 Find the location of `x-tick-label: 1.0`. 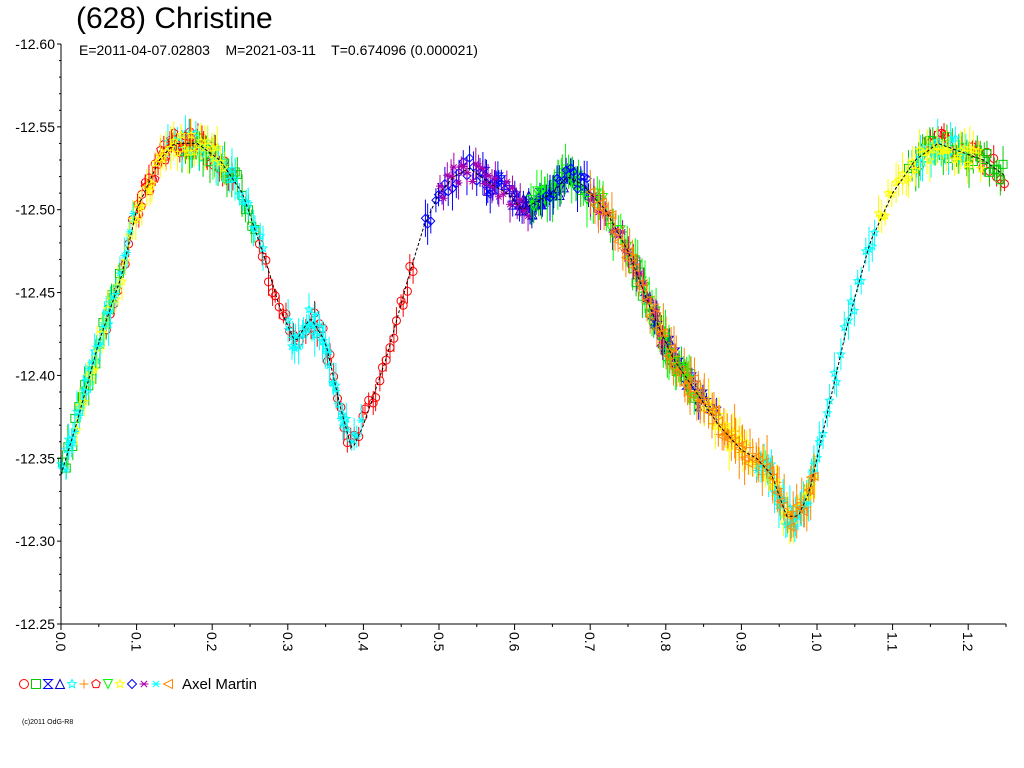

x-tick-label: 1.0 is located at coordinates (817, 642).